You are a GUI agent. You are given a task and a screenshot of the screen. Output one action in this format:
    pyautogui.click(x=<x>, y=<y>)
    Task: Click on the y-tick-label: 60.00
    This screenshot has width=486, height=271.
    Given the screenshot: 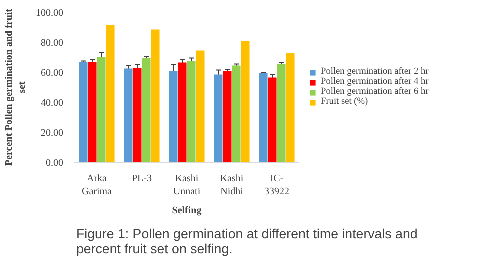 What is the action you would take?
    pyautogui.click(x=52, y=73)
    